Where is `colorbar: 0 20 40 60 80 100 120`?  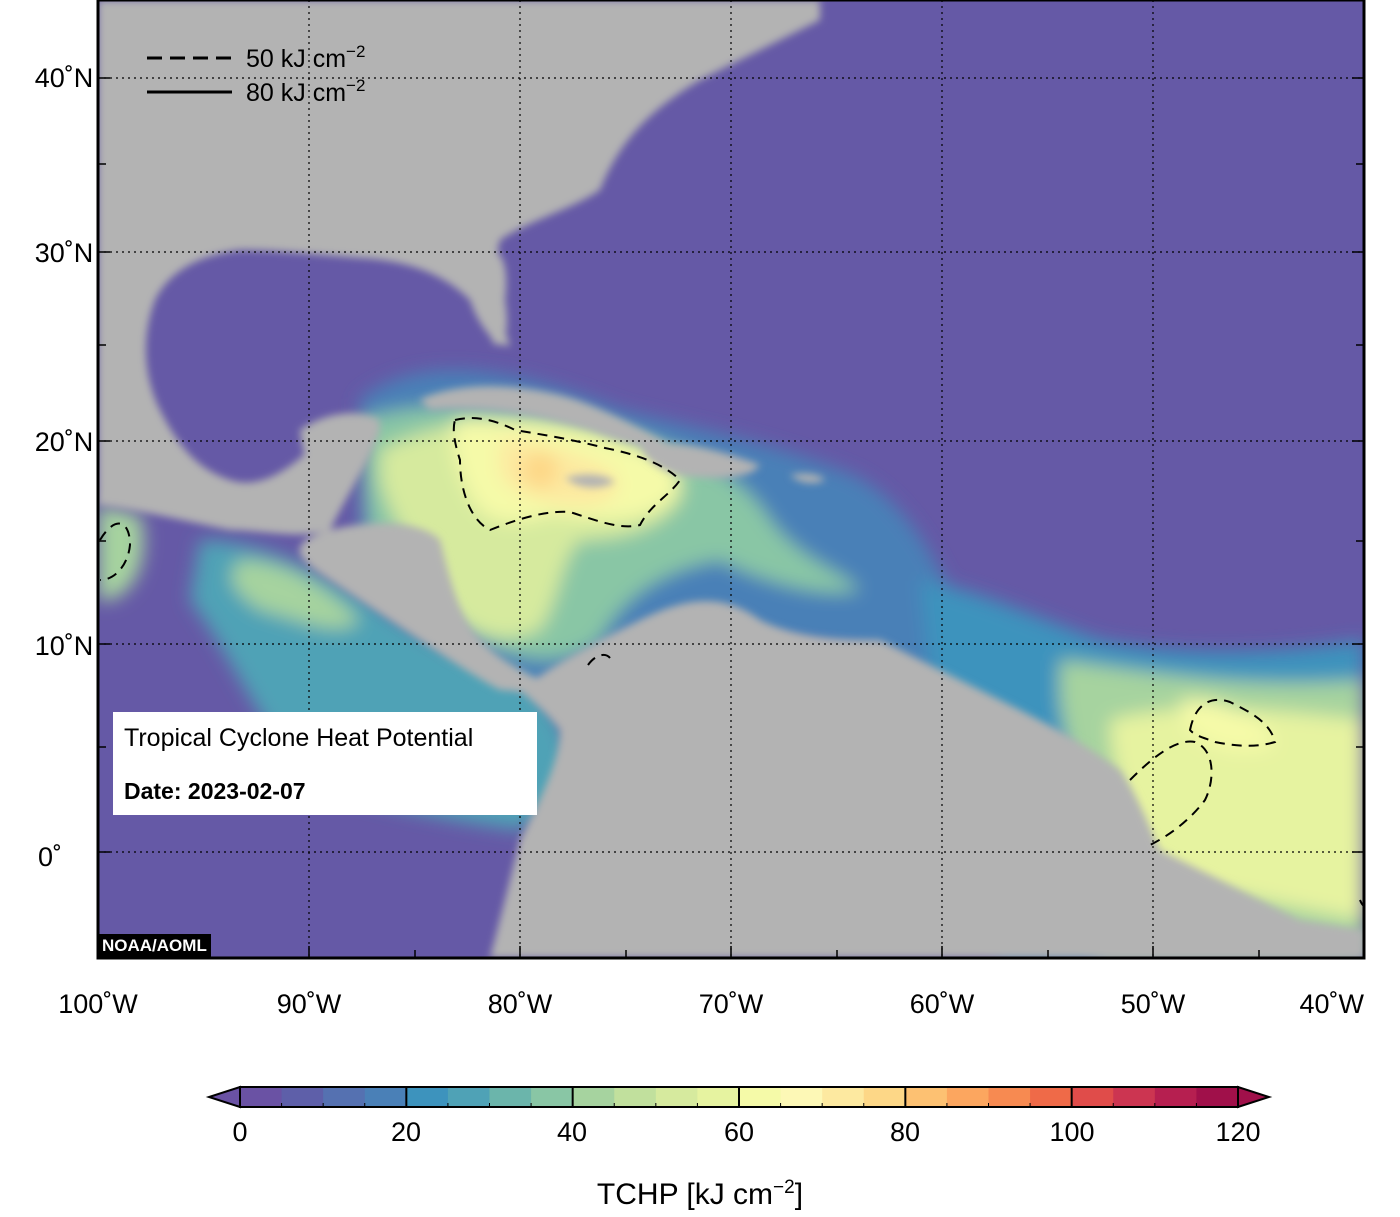 colorbar: 0 20 40 60 80 100 120 is located at coordinates (739, 1116).